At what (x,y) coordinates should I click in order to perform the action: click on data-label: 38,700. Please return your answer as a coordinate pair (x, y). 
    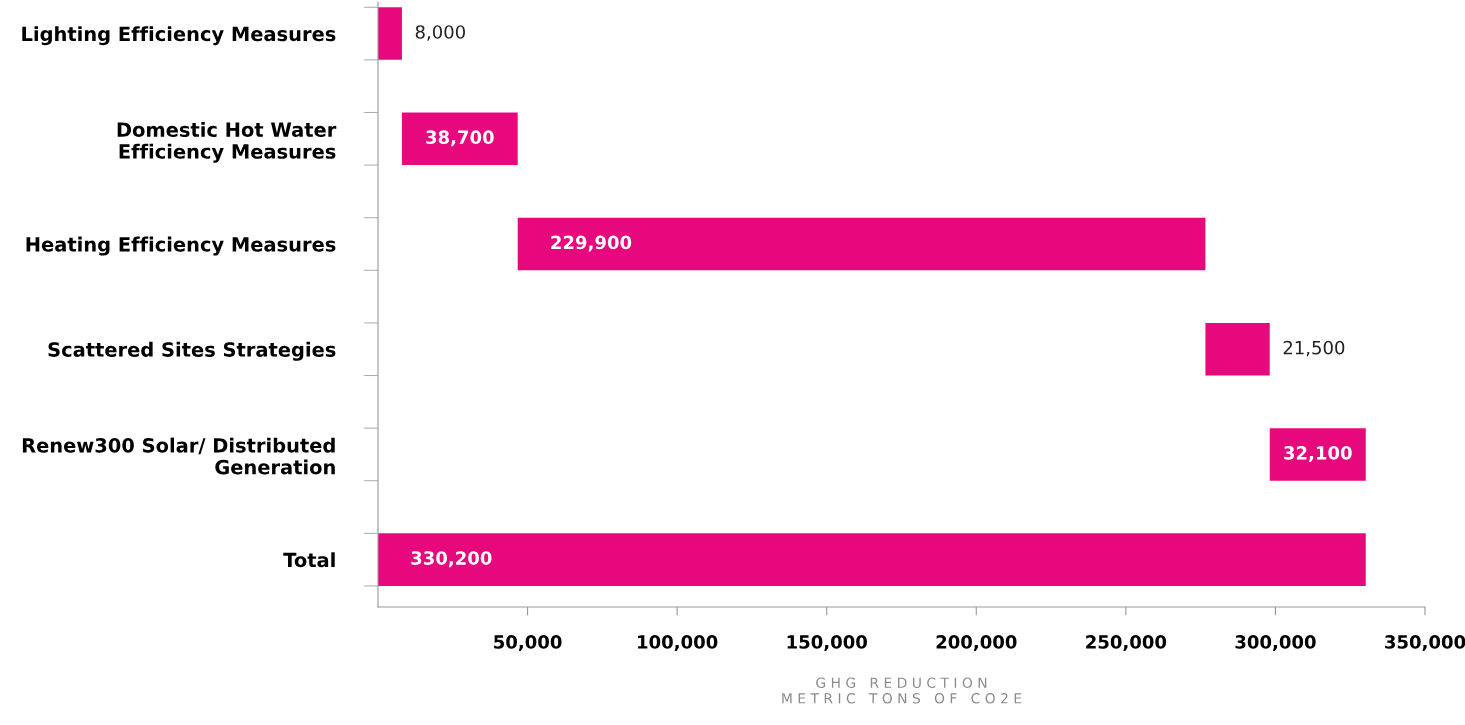
    Looking at the image, I should click on (460, 138).